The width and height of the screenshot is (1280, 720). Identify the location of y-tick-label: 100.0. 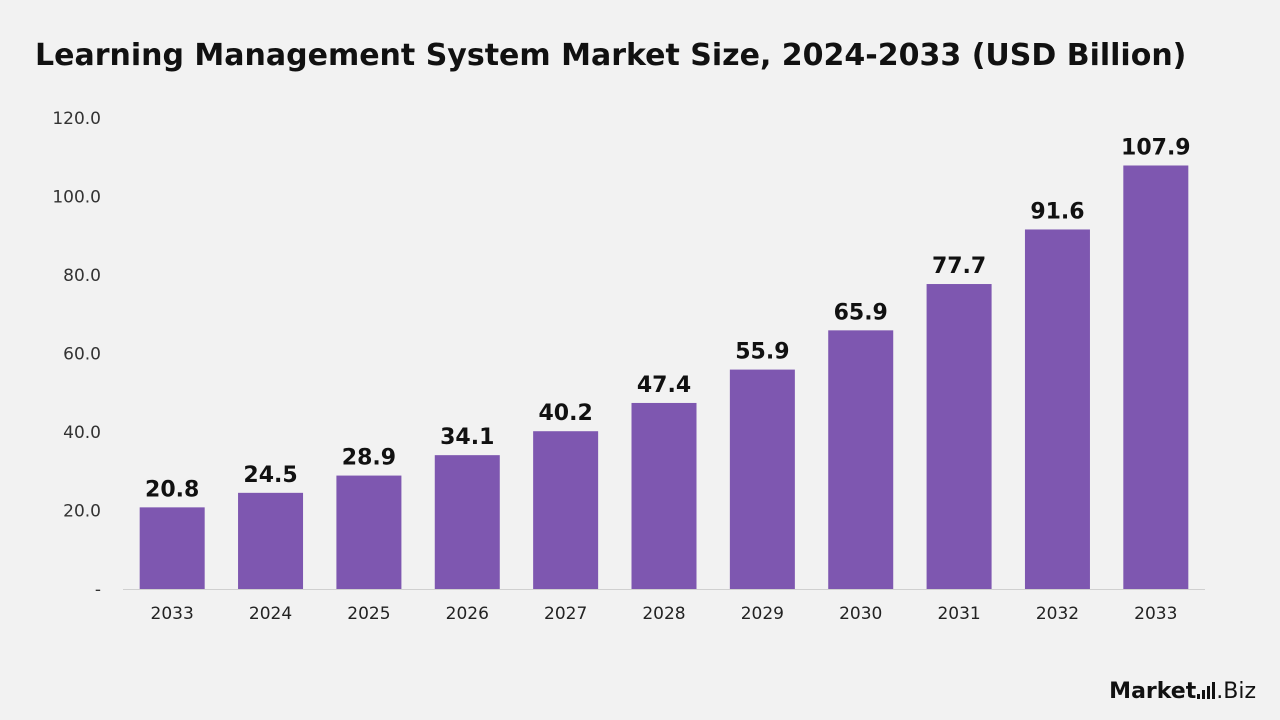
(76, 198).